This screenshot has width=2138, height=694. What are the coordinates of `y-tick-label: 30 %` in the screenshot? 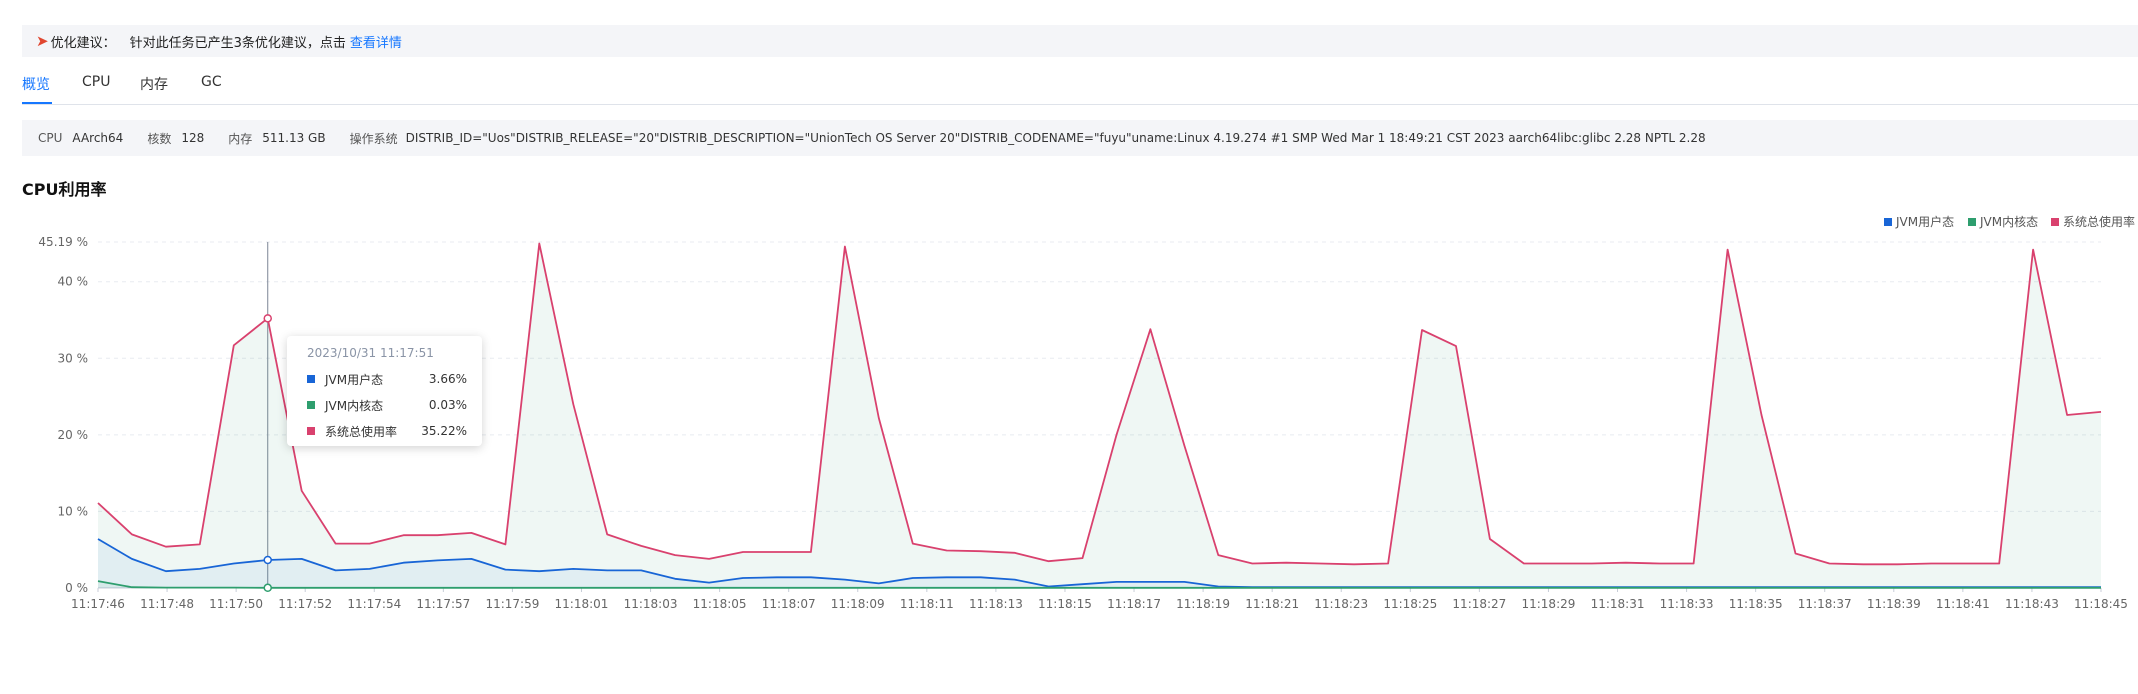 It's located at (73, 358).